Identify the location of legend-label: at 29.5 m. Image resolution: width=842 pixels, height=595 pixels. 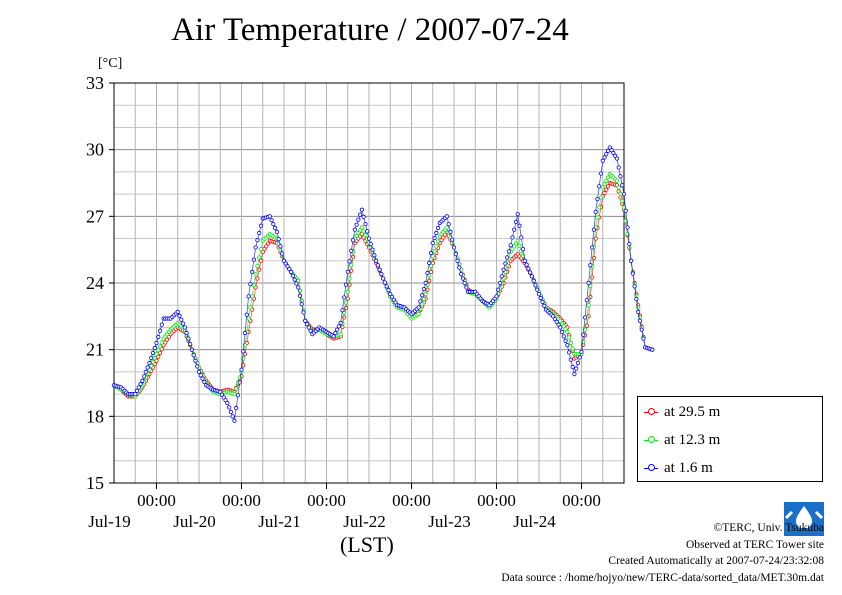
(692, 411).